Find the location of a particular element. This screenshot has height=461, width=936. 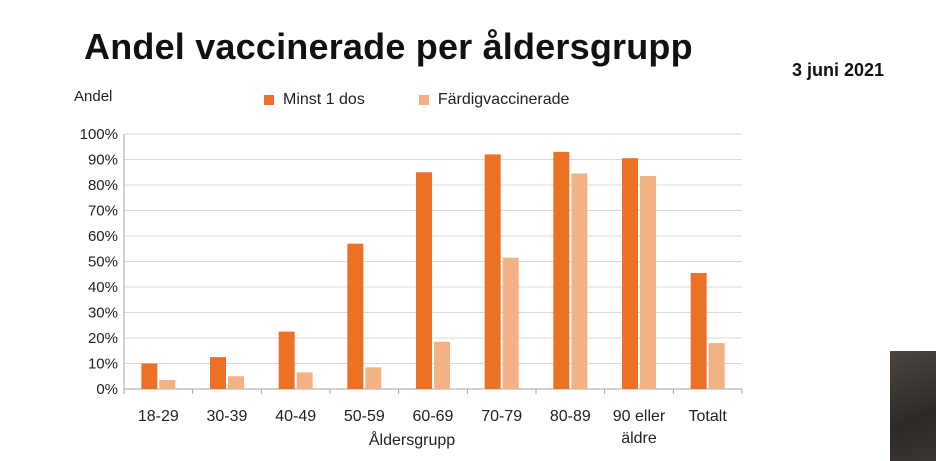

legend-label-fardigvaccinerade: Färdigvaccinerade is located at coordinates (503, 99).